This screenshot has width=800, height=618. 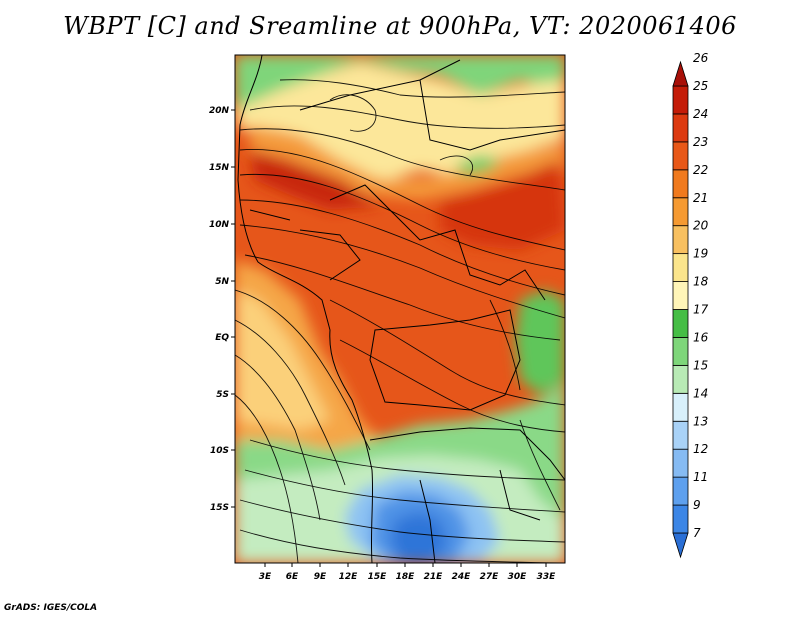 What do you see at coordinates (406, 577) in the screenshot?
I see `lon-label-18e: 18E` at bounding box center [406, 577].